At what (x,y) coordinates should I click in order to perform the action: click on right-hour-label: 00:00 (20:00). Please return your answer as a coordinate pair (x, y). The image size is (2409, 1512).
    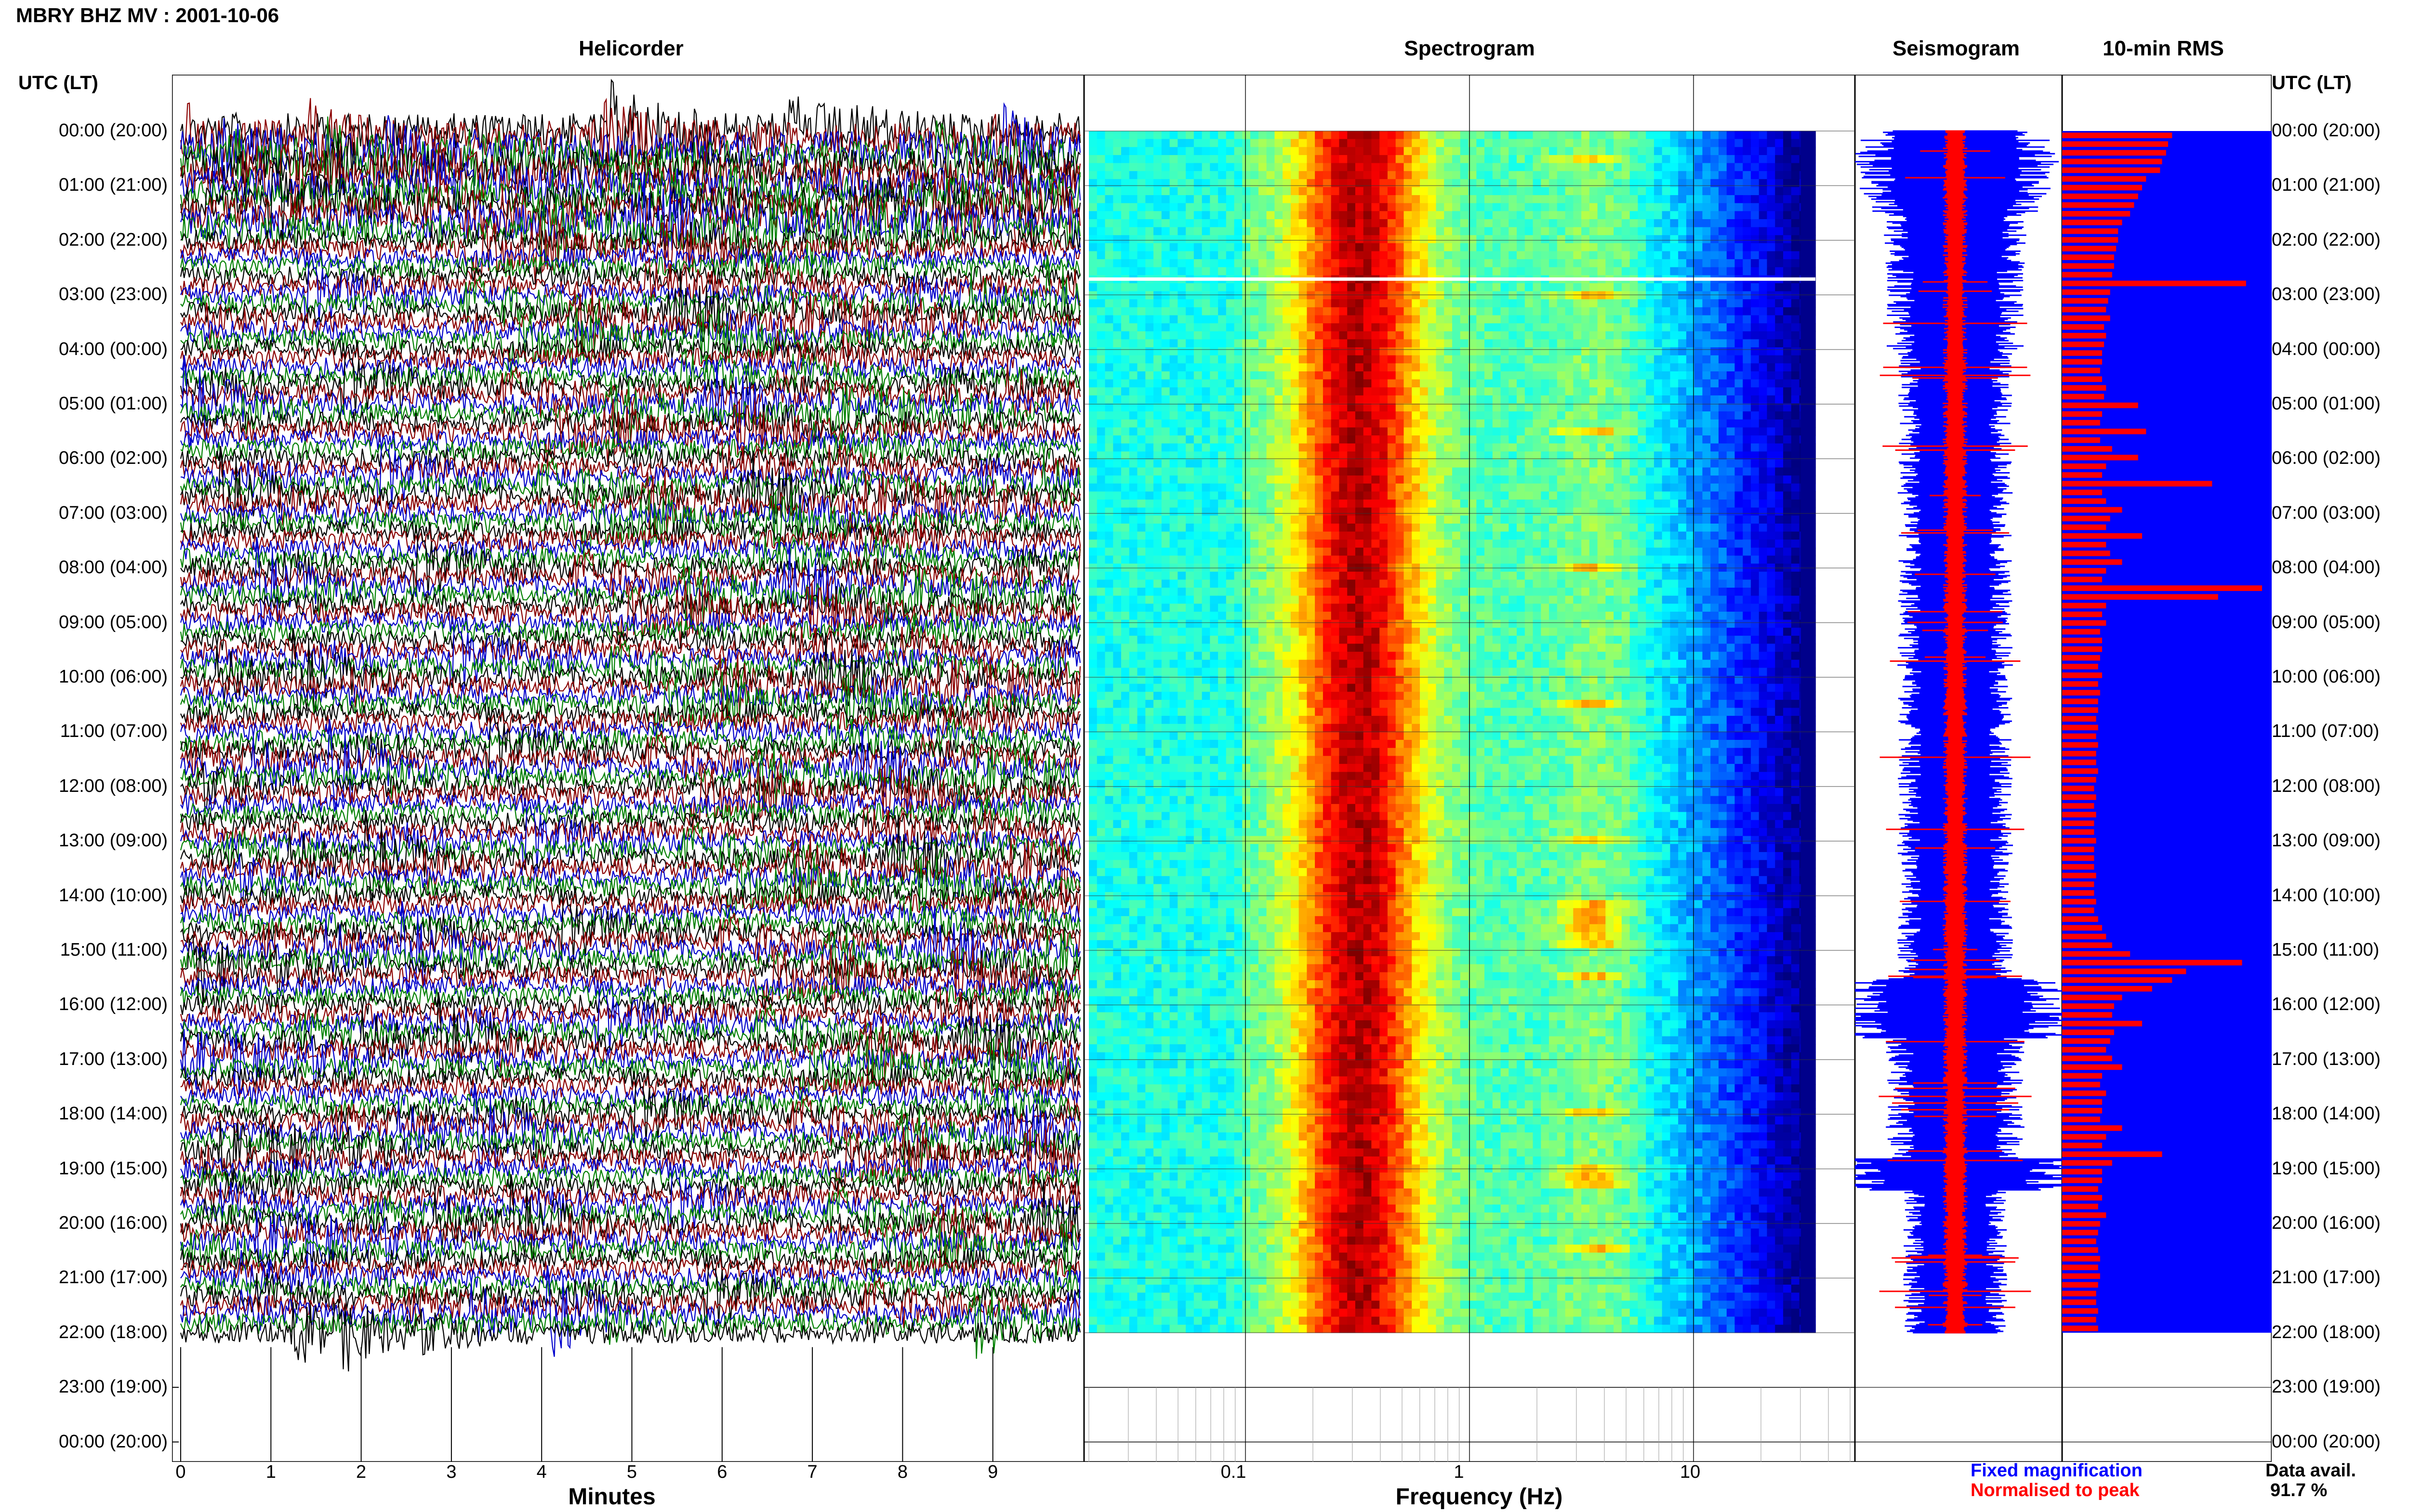
    Looking at the image, I should click on (2326, 130).